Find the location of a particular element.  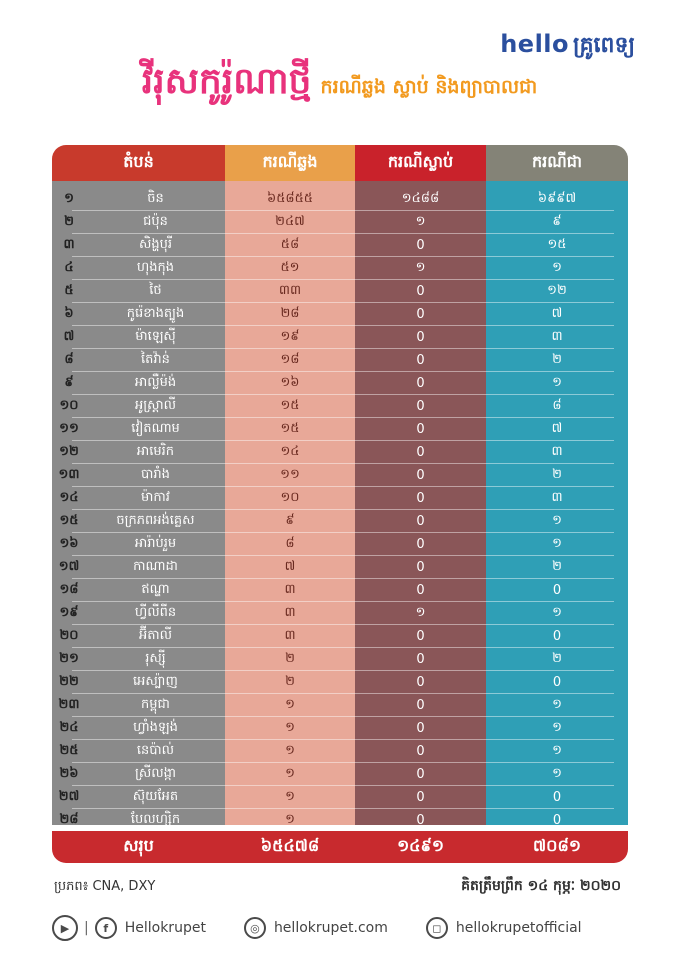

facebook-icon: f is located at coordinates (105, 928).